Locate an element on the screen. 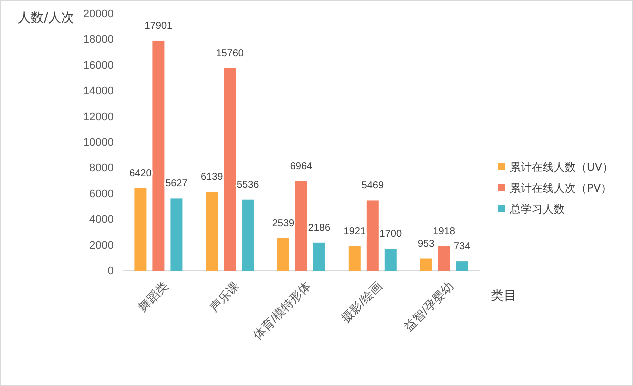  data-label: 1700 is located at coordinates (391, 234).